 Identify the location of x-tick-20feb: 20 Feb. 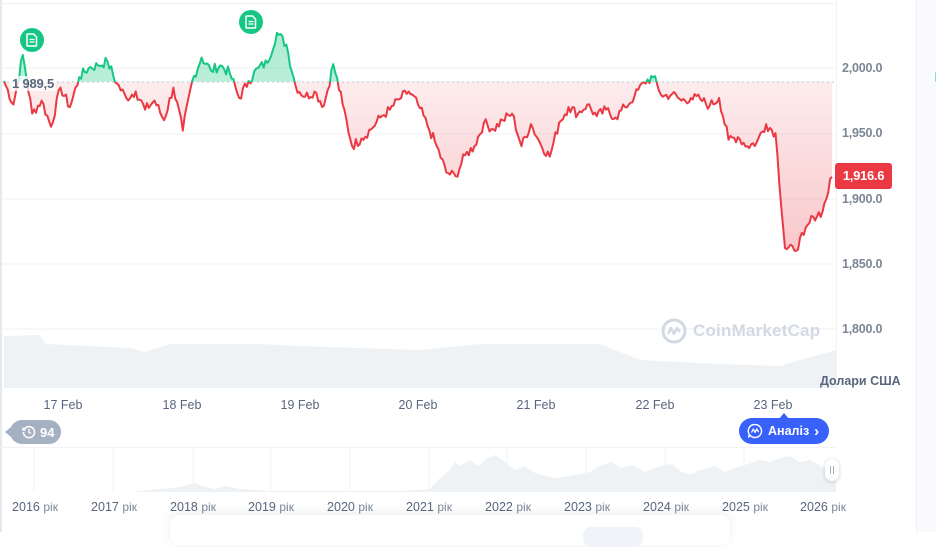
(418, 405).